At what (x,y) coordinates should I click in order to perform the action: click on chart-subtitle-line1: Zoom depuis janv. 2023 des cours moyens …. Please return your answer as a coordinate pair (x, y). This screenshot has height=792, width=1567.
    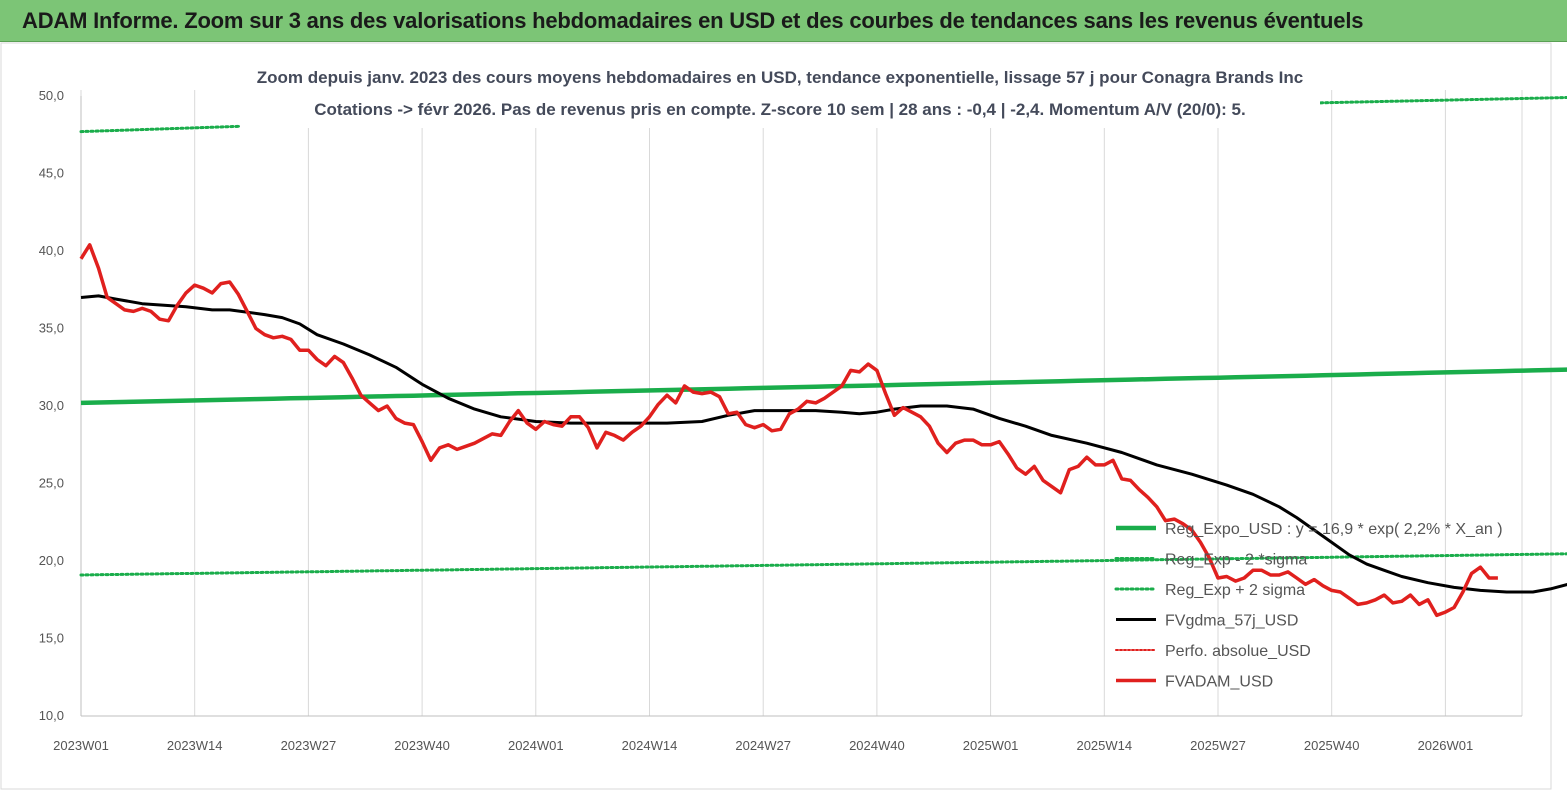
    Looking at the image, I should click on (780, 77).